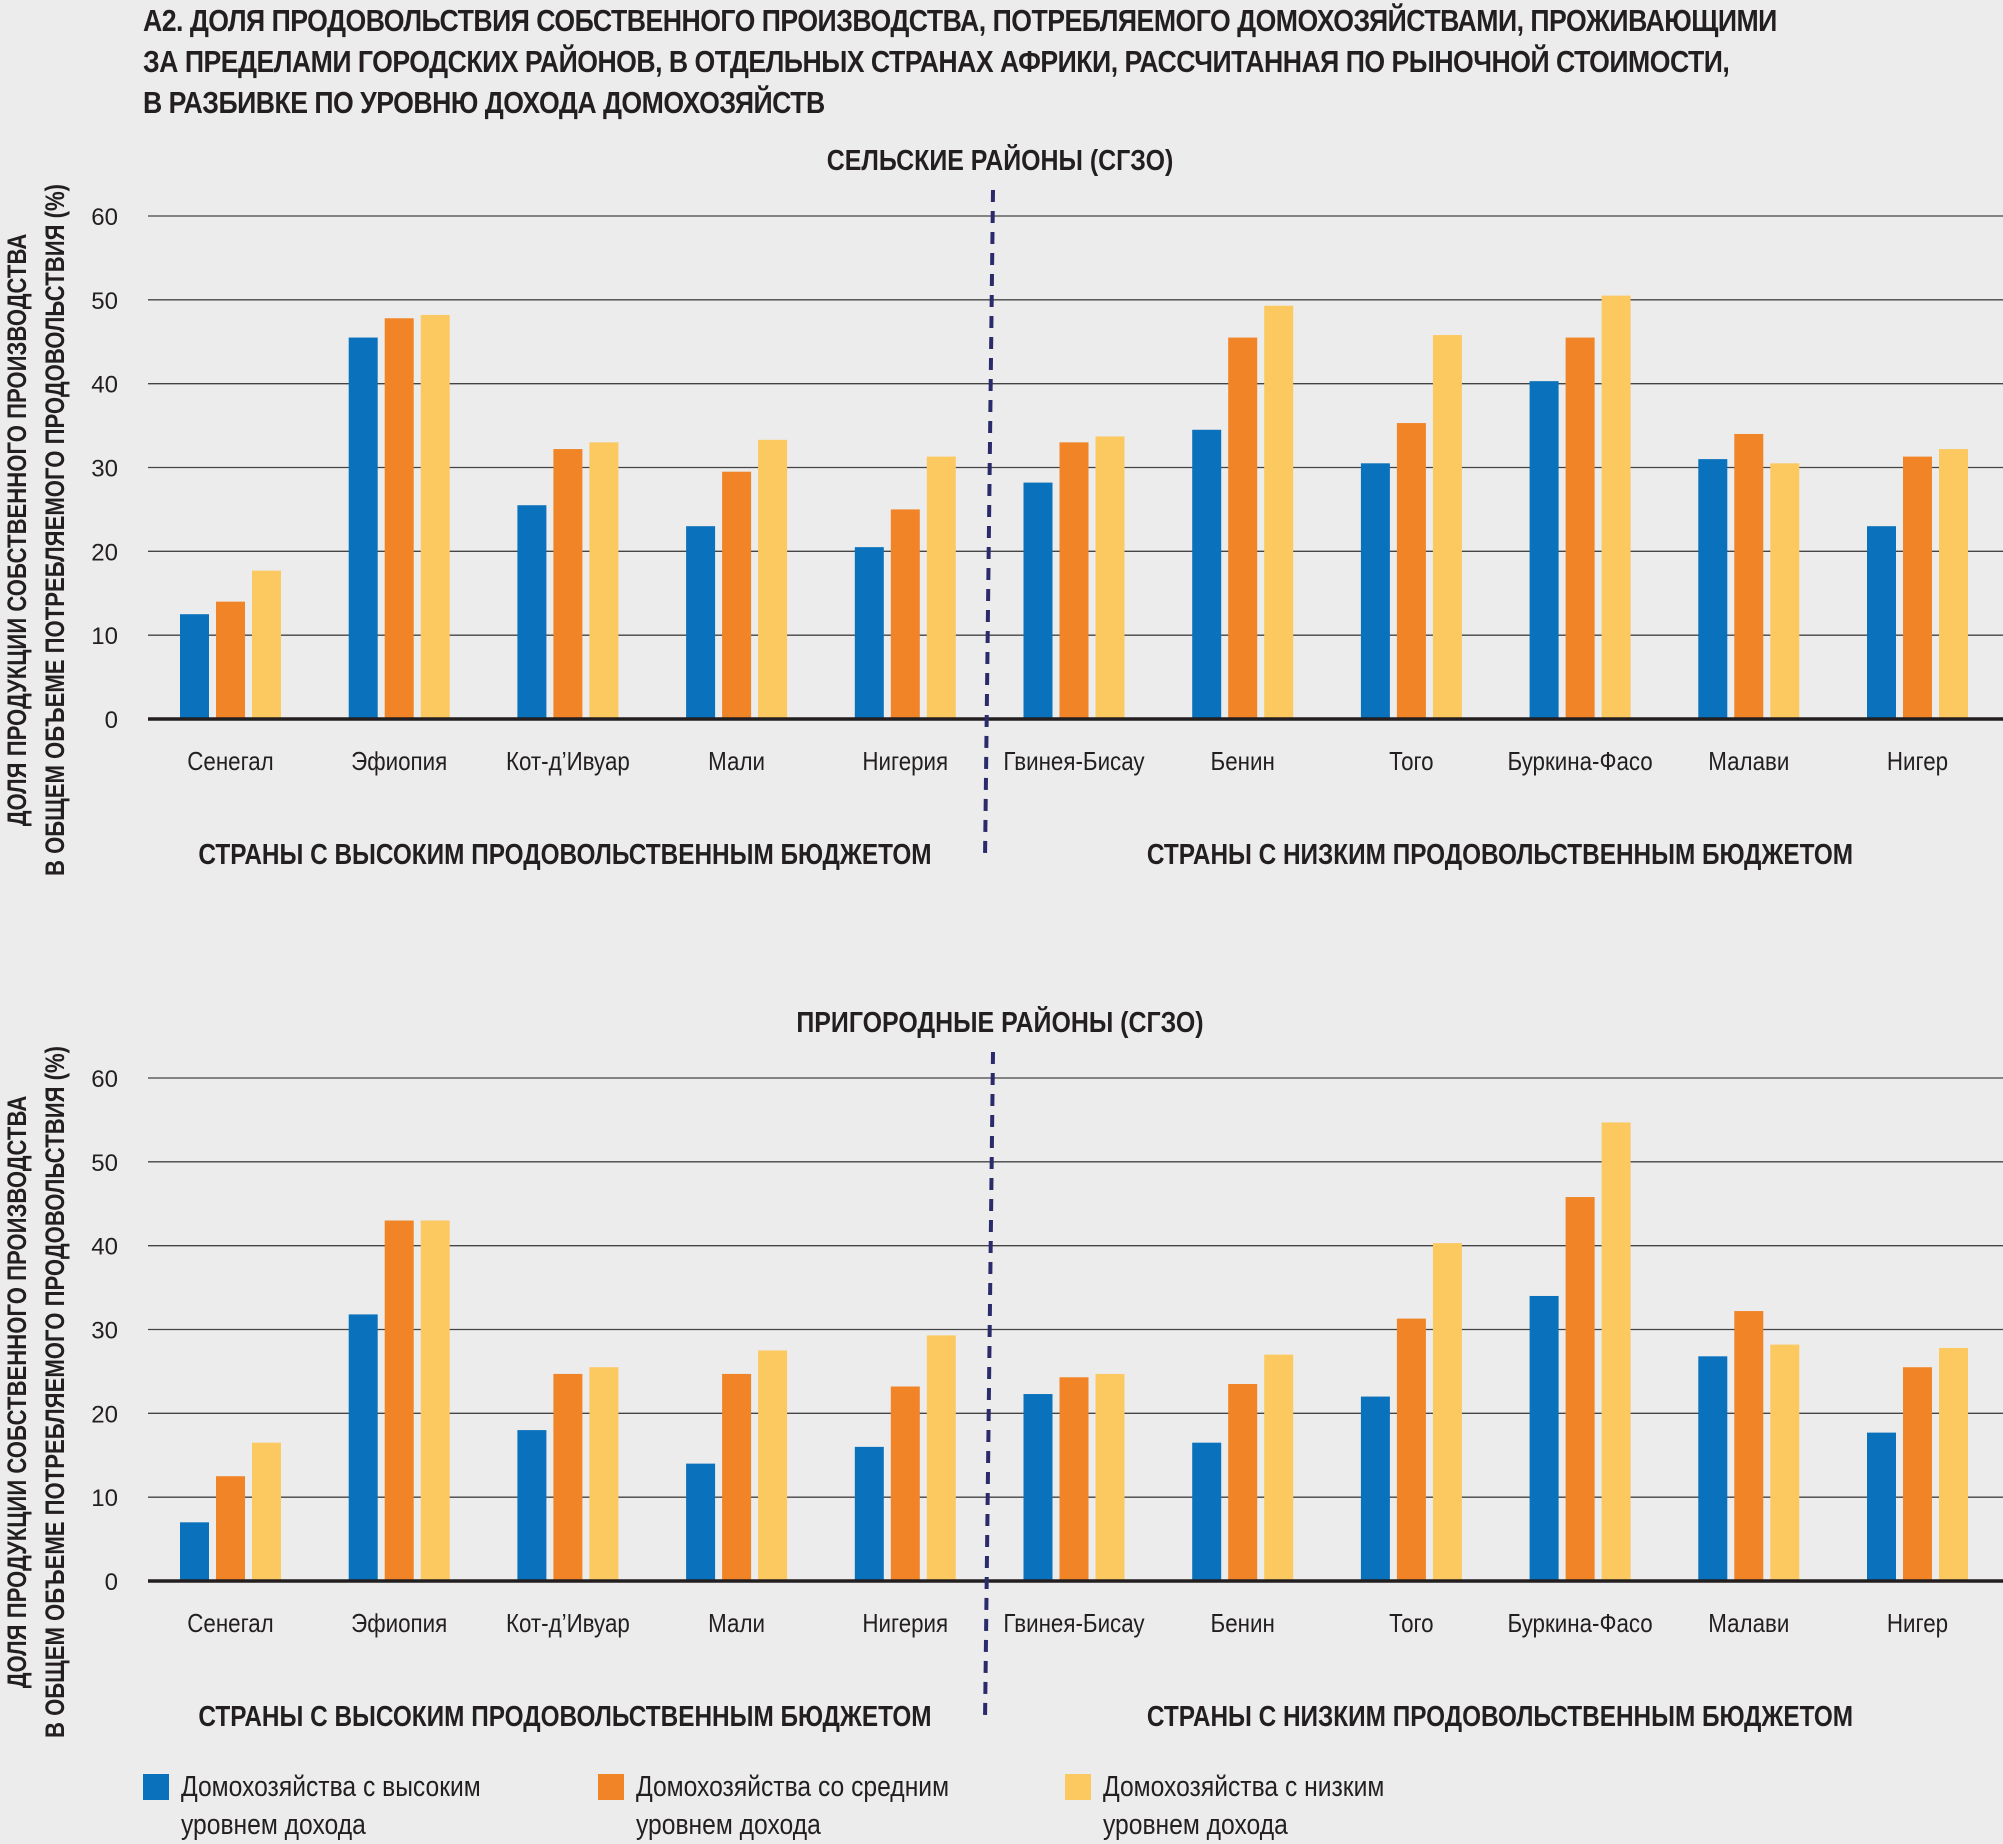 The width and height of the screenshot is (2003, 1844). What do you see at coordinates (1243, 761) in the screenshot?
I see `x-category-label: Бенин` at bounding box center [1243, 761].